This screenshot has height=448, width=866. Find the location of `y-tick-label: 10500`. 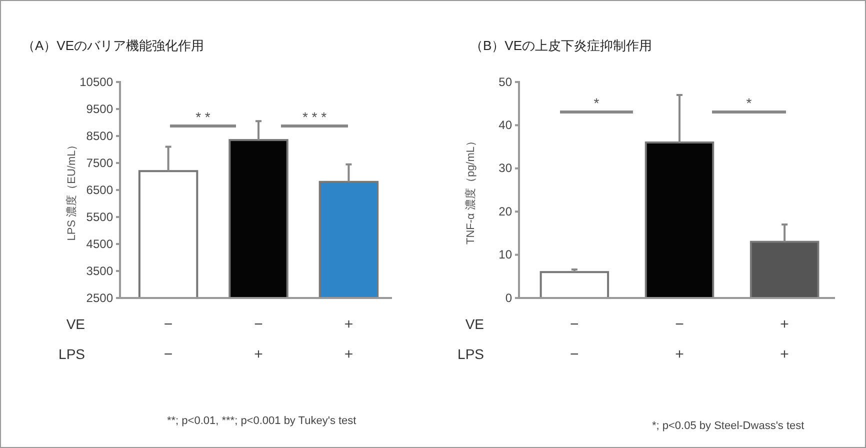

y-tick-label: 10500 is located at coordinates (97, 81).